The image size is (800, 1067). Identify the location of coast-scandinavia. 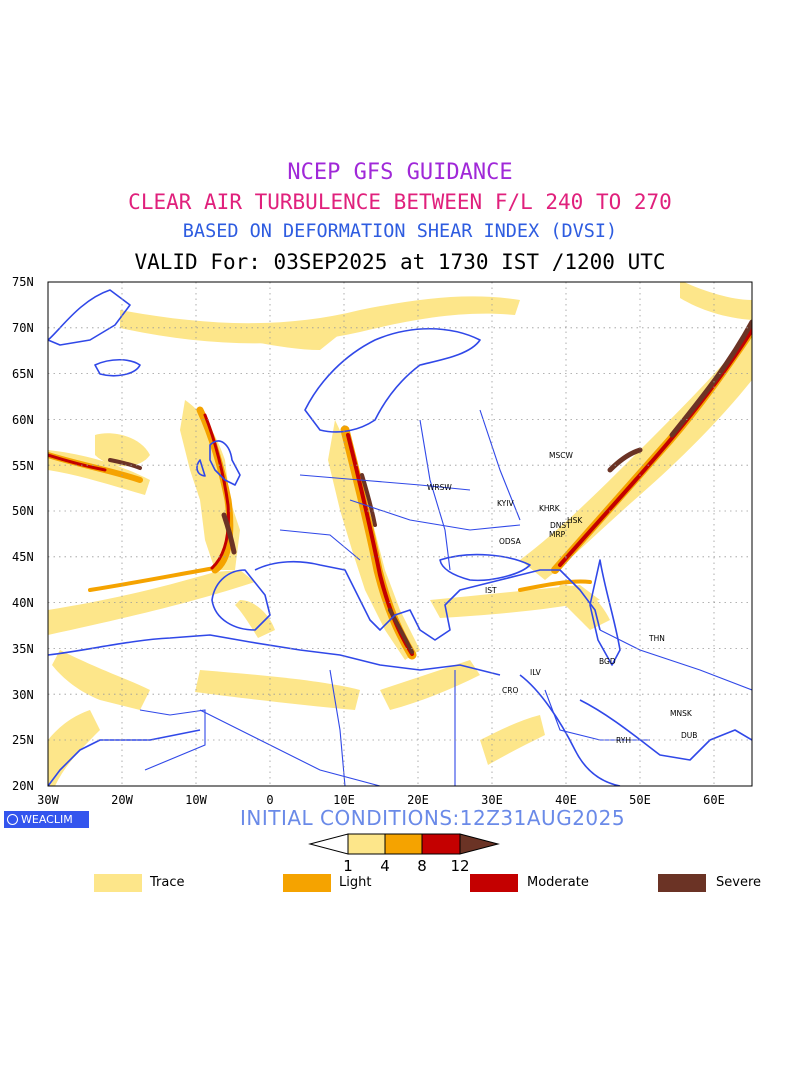
(392, 380).